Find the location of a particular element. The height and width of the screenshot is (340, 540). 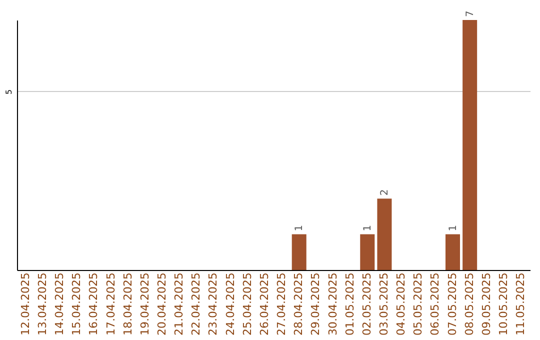

x-tick-label: 16.04.2025 is located at coordinates (93, 304).